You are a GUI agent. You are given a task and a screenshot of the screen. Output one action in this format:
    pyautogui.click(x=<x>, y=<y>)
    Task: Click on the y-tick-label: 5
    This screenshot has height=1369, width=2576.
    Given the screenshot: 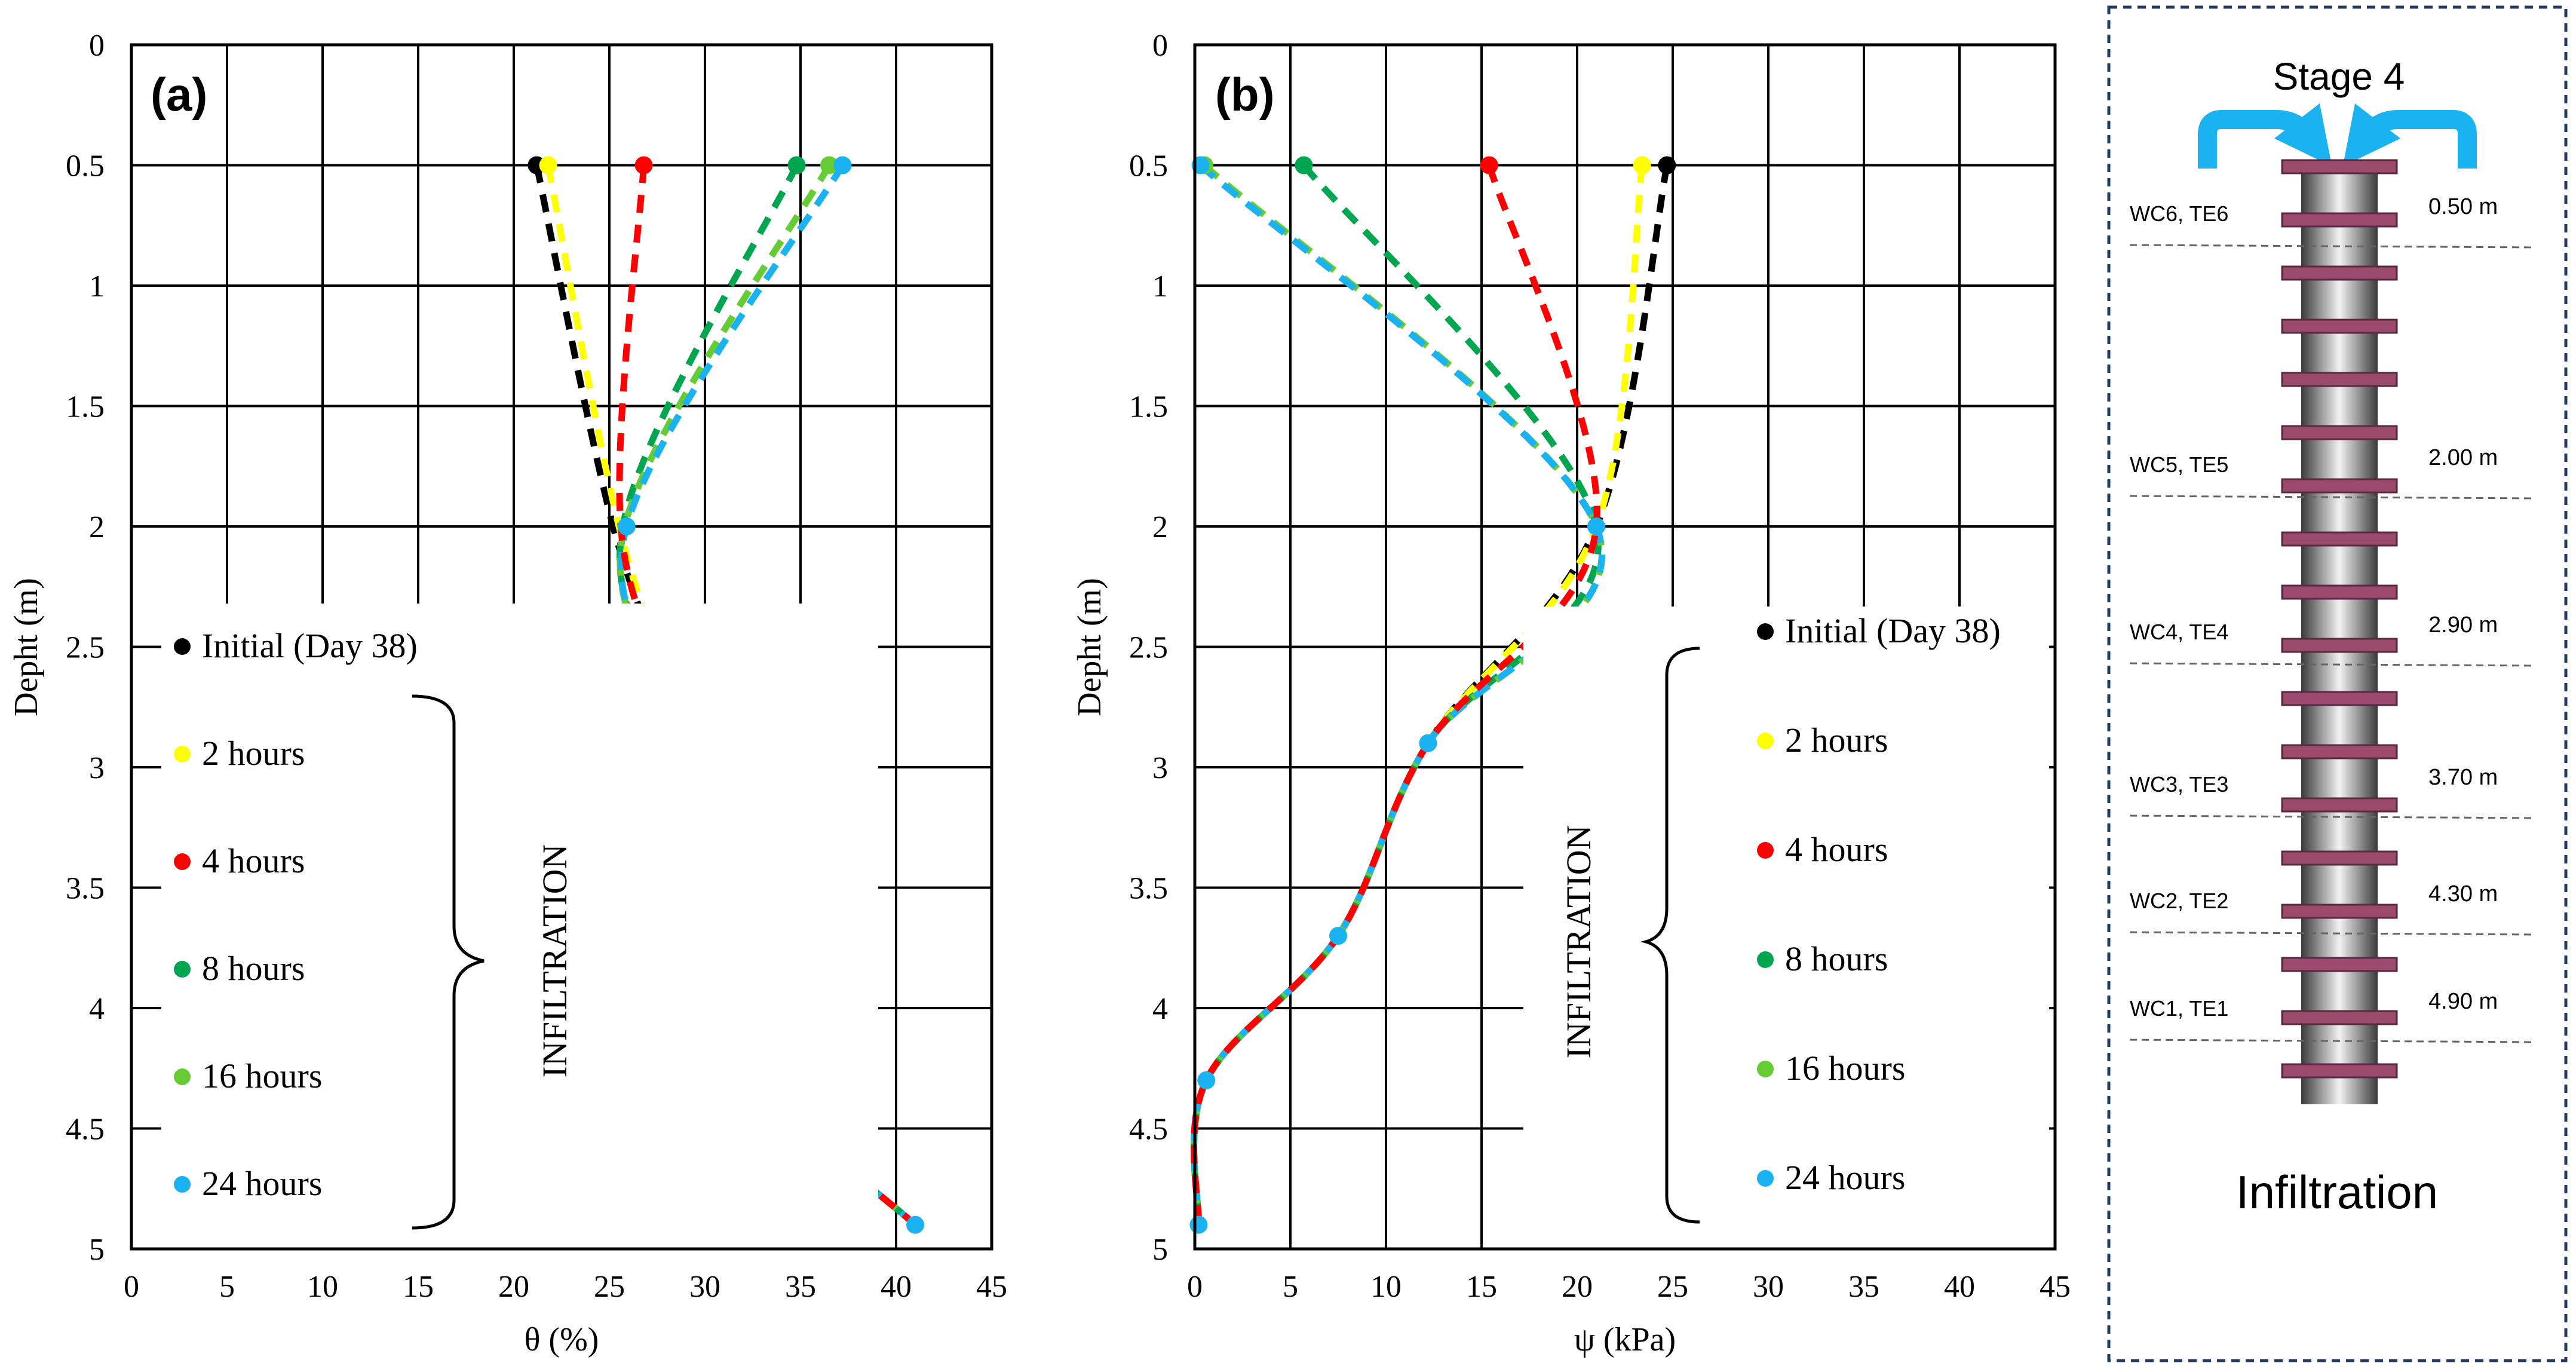 What is the action you would take?
    pyautogui.click(x=97, y=1250)
    